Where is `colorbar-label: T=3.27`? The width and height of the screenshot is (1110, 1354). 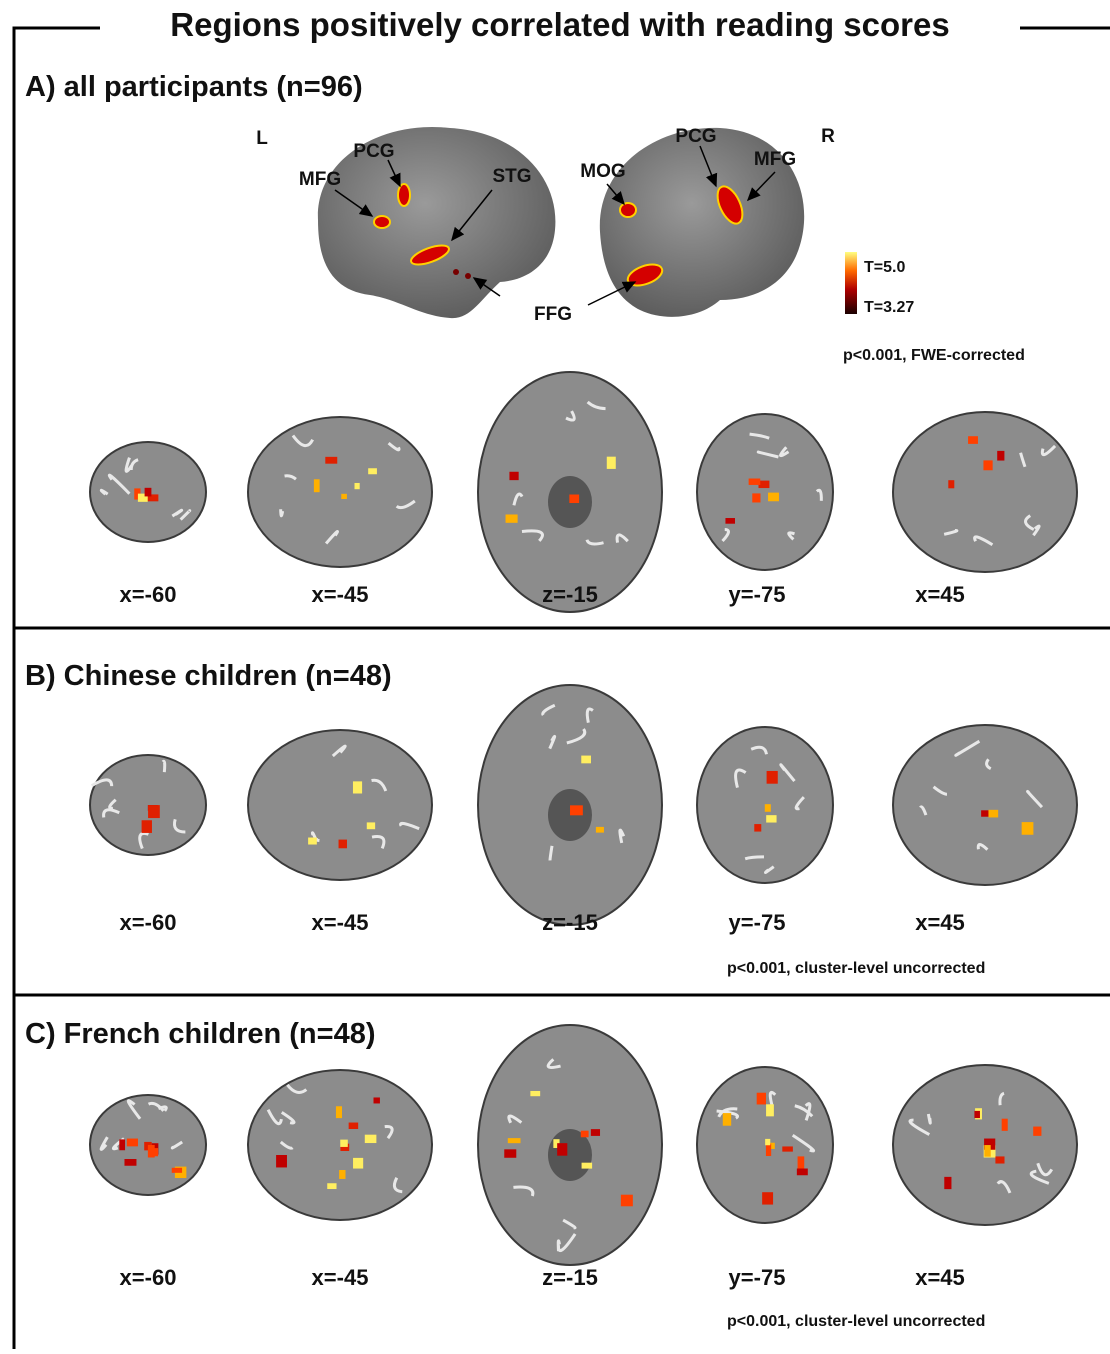
colorbar-label: T=3.27 is located at coordinates (889, 307).